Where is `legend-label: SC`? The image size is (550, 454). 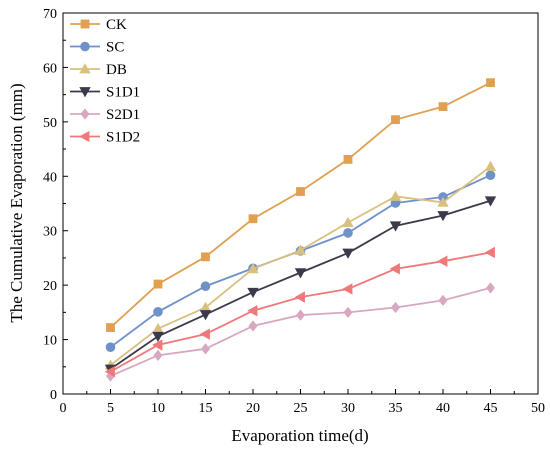 legend-label: SC is located at coordinates (115, 48).